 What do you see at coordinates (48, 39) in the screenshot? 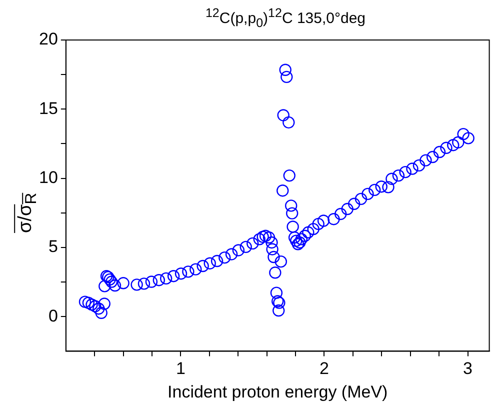
I see `y-tick-label: 20` at bounding box center [48, 39].